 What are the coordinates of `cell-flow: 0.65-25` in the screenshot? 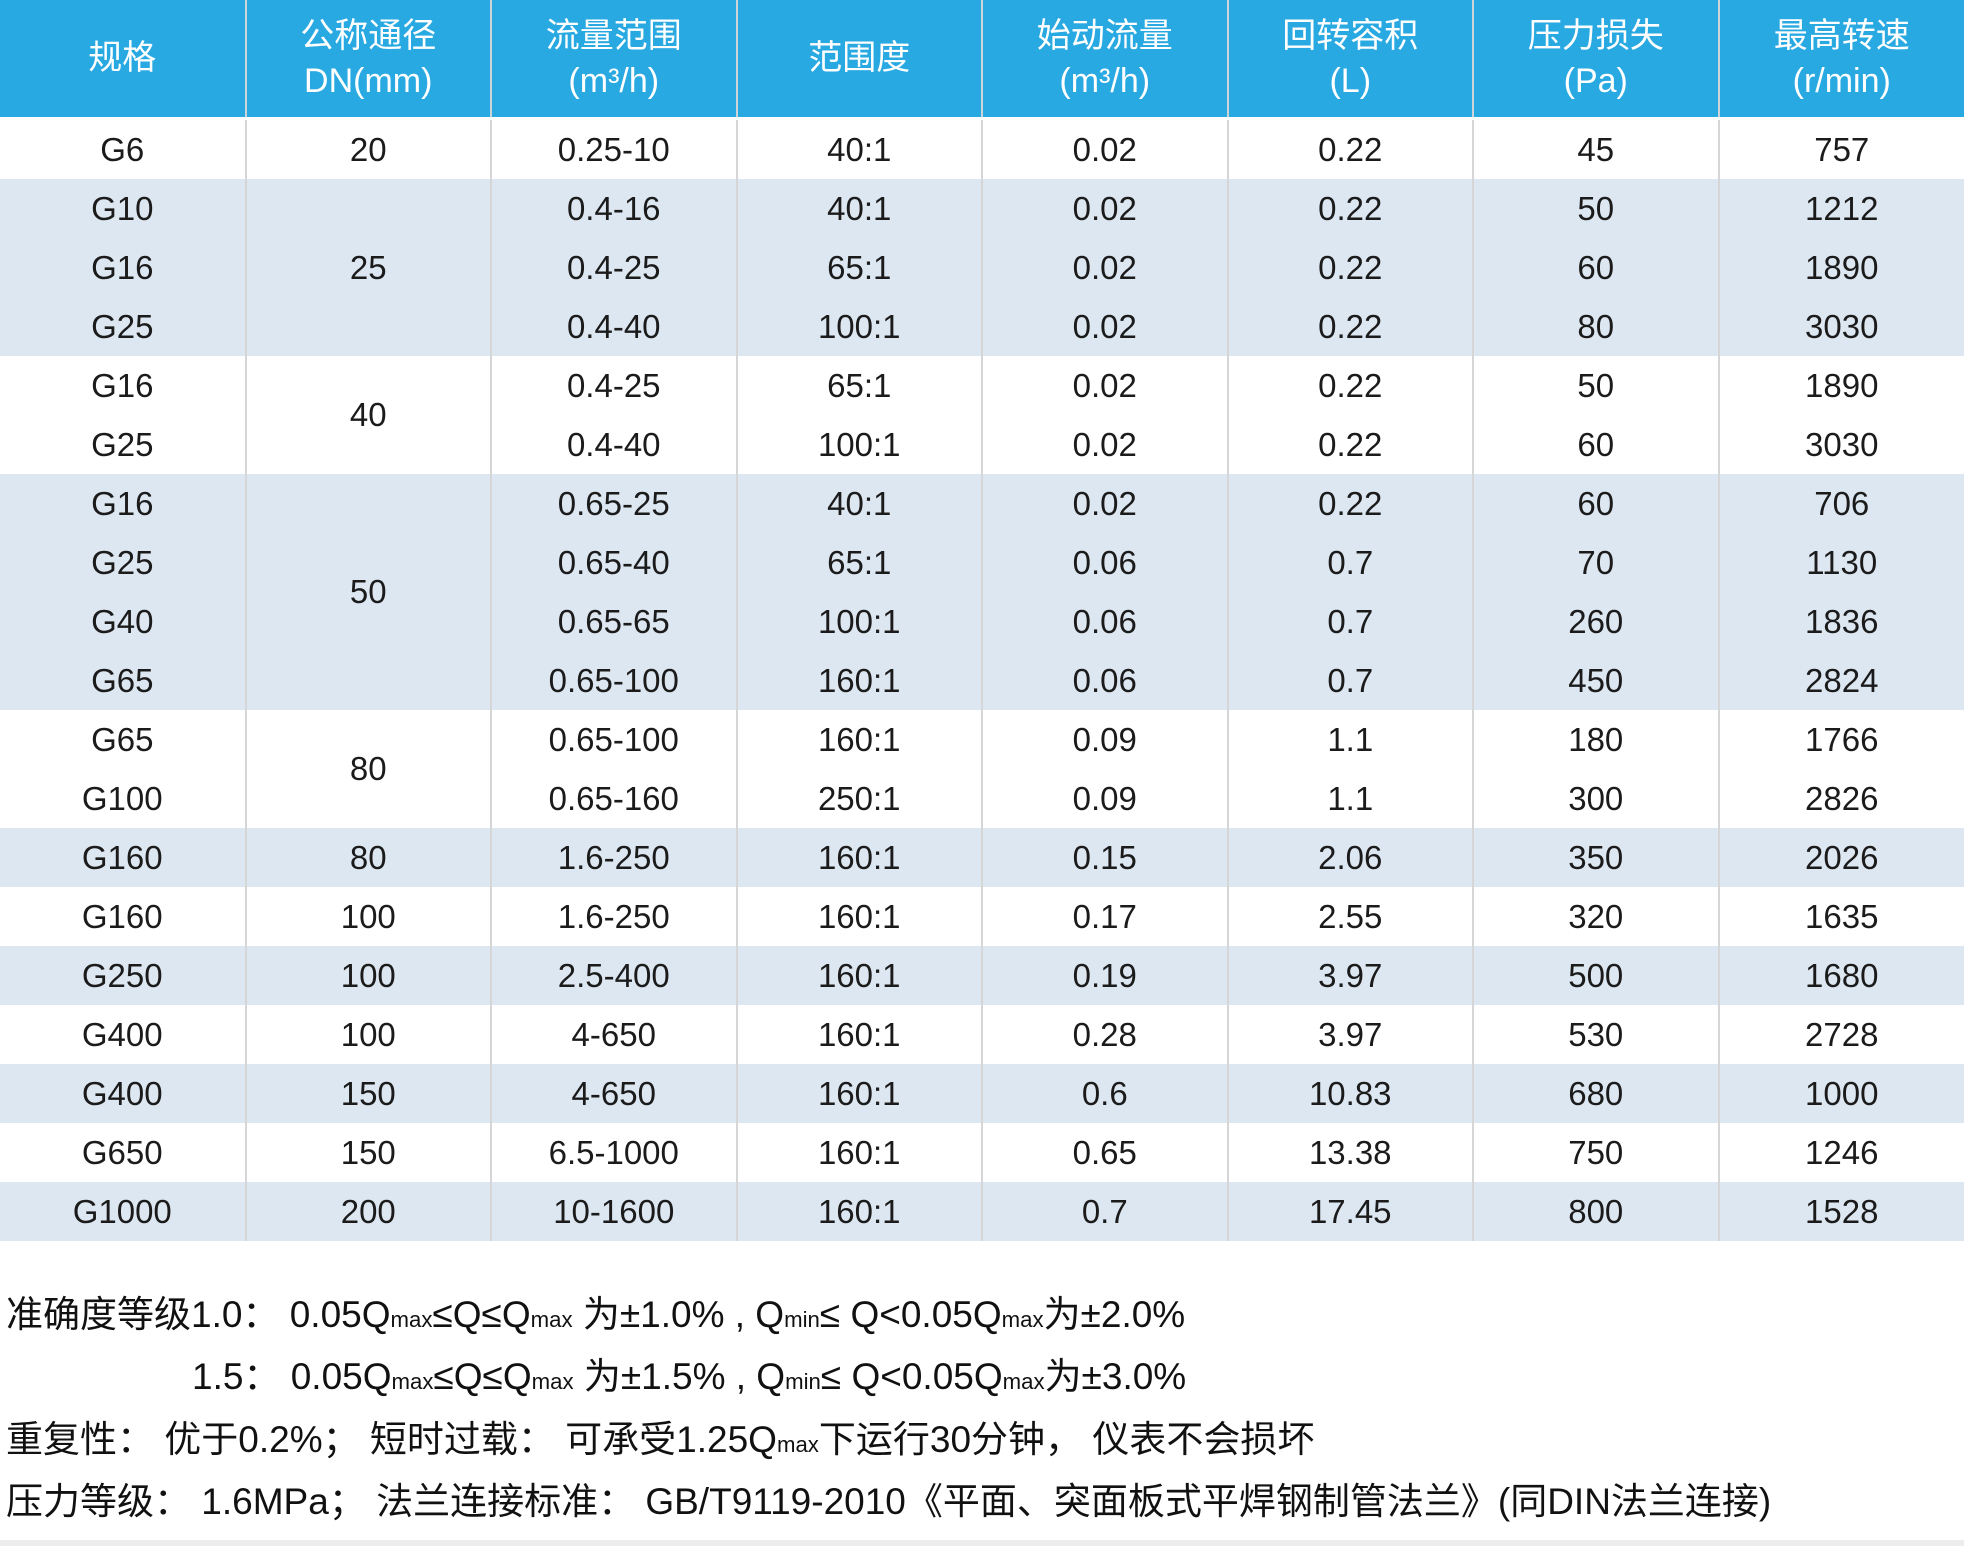 It's located at (613, 503).